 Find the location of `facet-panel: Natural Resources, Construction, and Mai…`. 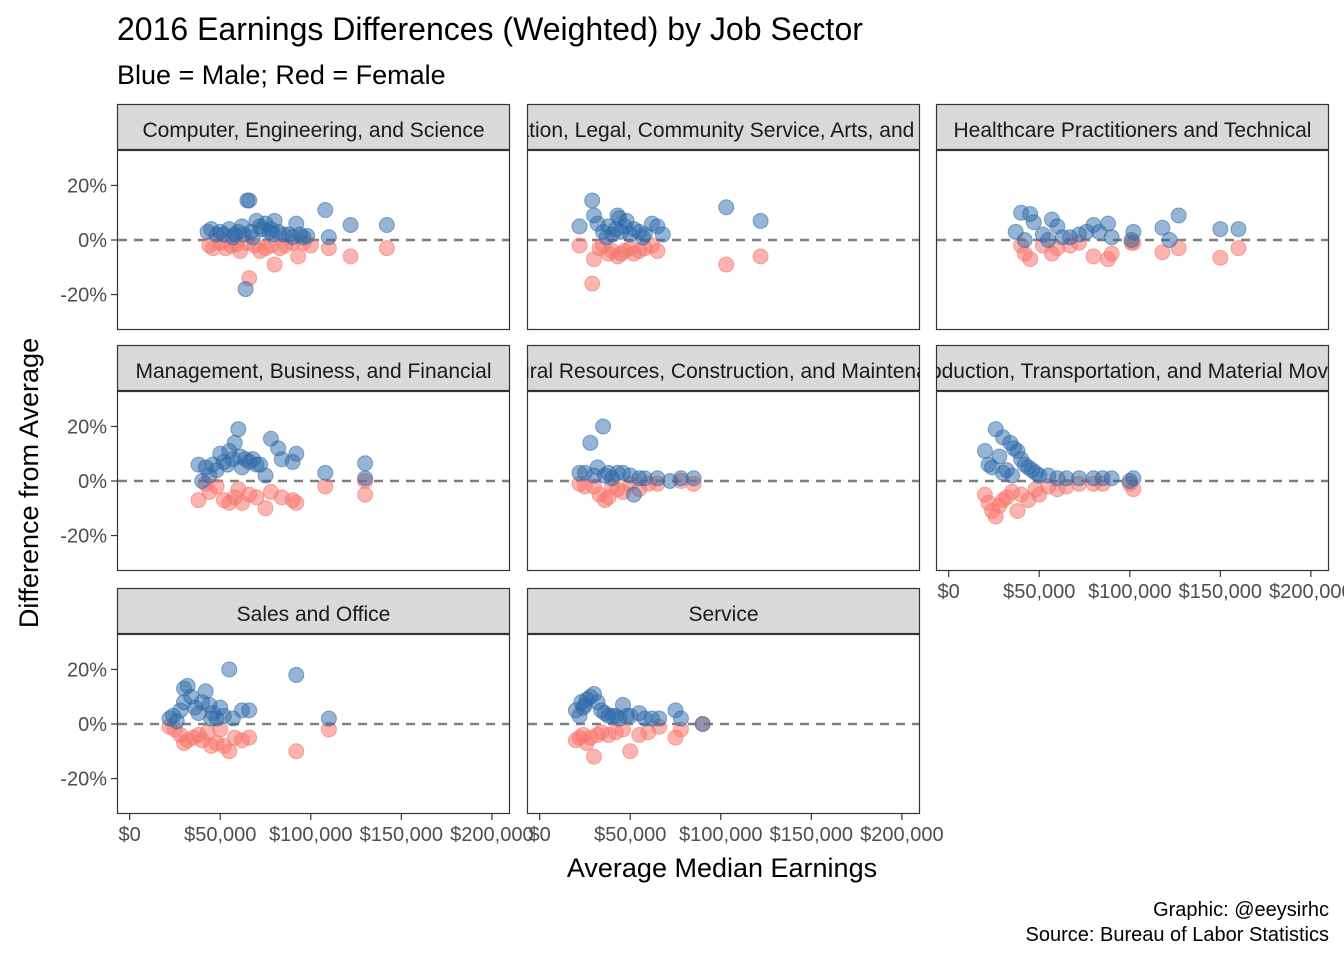

facet-panel: Natural Resources, Construction, and Mai… is located at coordinates (723, 458).